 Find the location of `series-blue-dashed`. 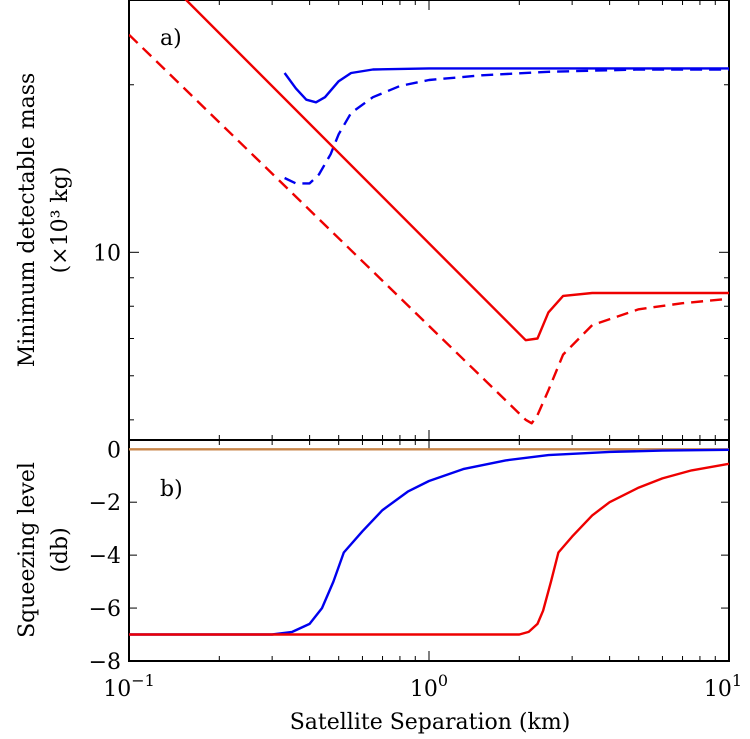

series-blue-dashed is located at coordinates (506, 126).